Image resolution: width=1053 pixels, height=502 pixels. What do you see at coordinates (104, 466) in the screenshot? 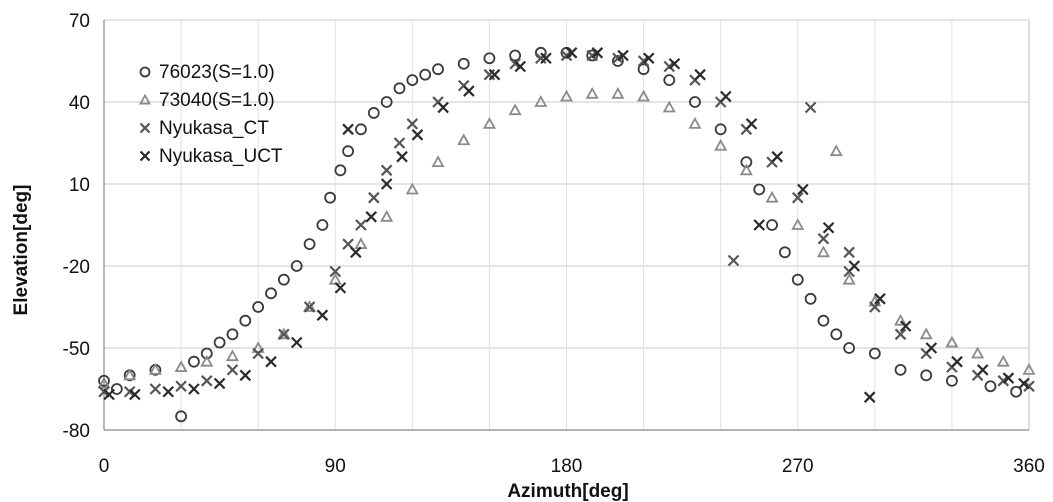
I see `x-tick-label: 0` at bounding box center [104, 466].